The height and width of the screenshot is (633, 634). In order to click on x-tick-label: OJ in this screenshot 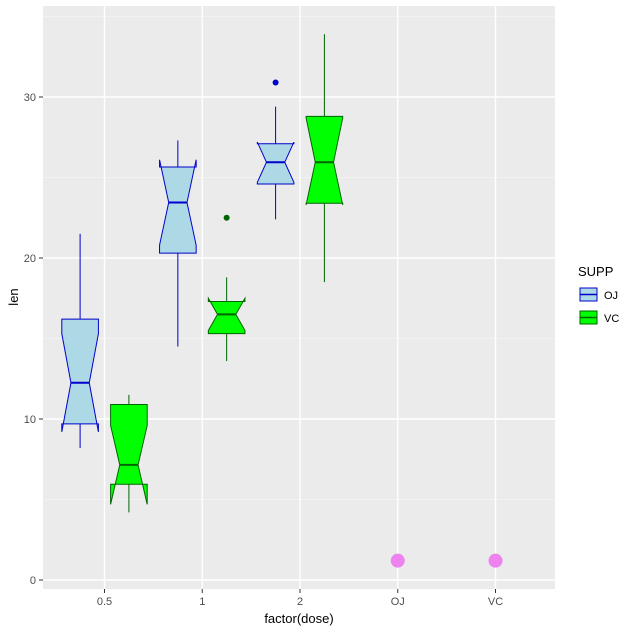, I will do `click(398, 602)`.